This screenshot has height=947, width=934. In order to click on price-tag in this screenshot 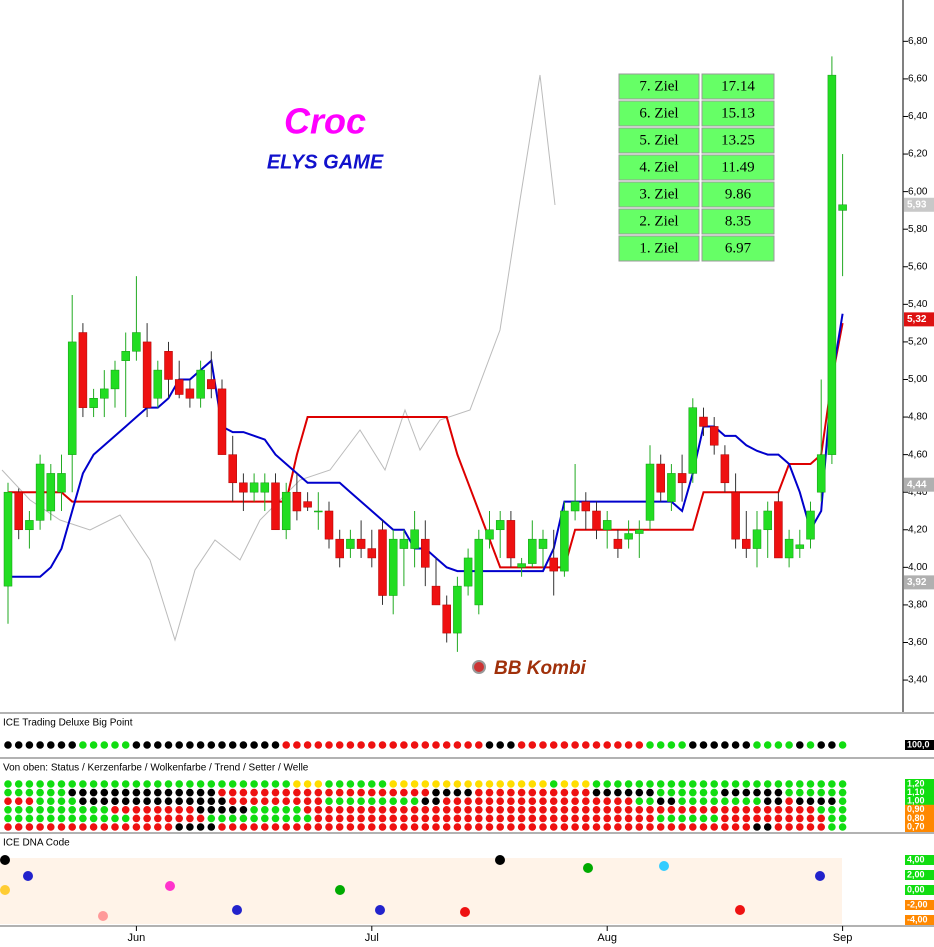, I will do `click(919, 484)`.